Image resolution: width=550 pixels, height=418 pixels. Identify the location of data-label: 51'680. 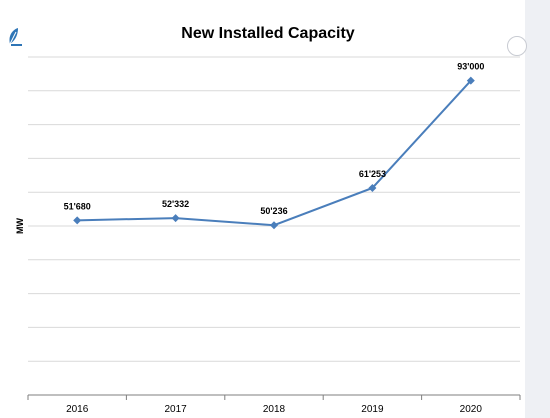
(77, 206).